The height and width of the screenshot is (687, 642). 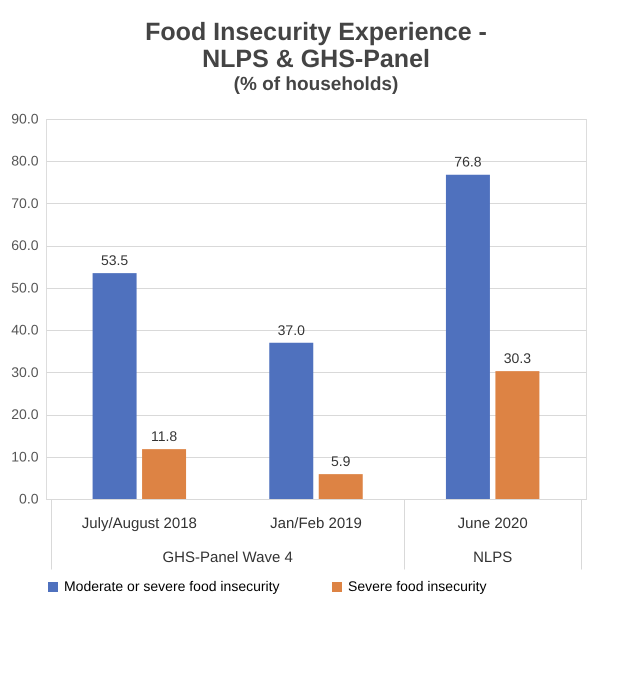 What do you see at coordinates (25, 160) in the screenshot?
I see `y-tick-label: 80.0` at bounding box center [25, 160].